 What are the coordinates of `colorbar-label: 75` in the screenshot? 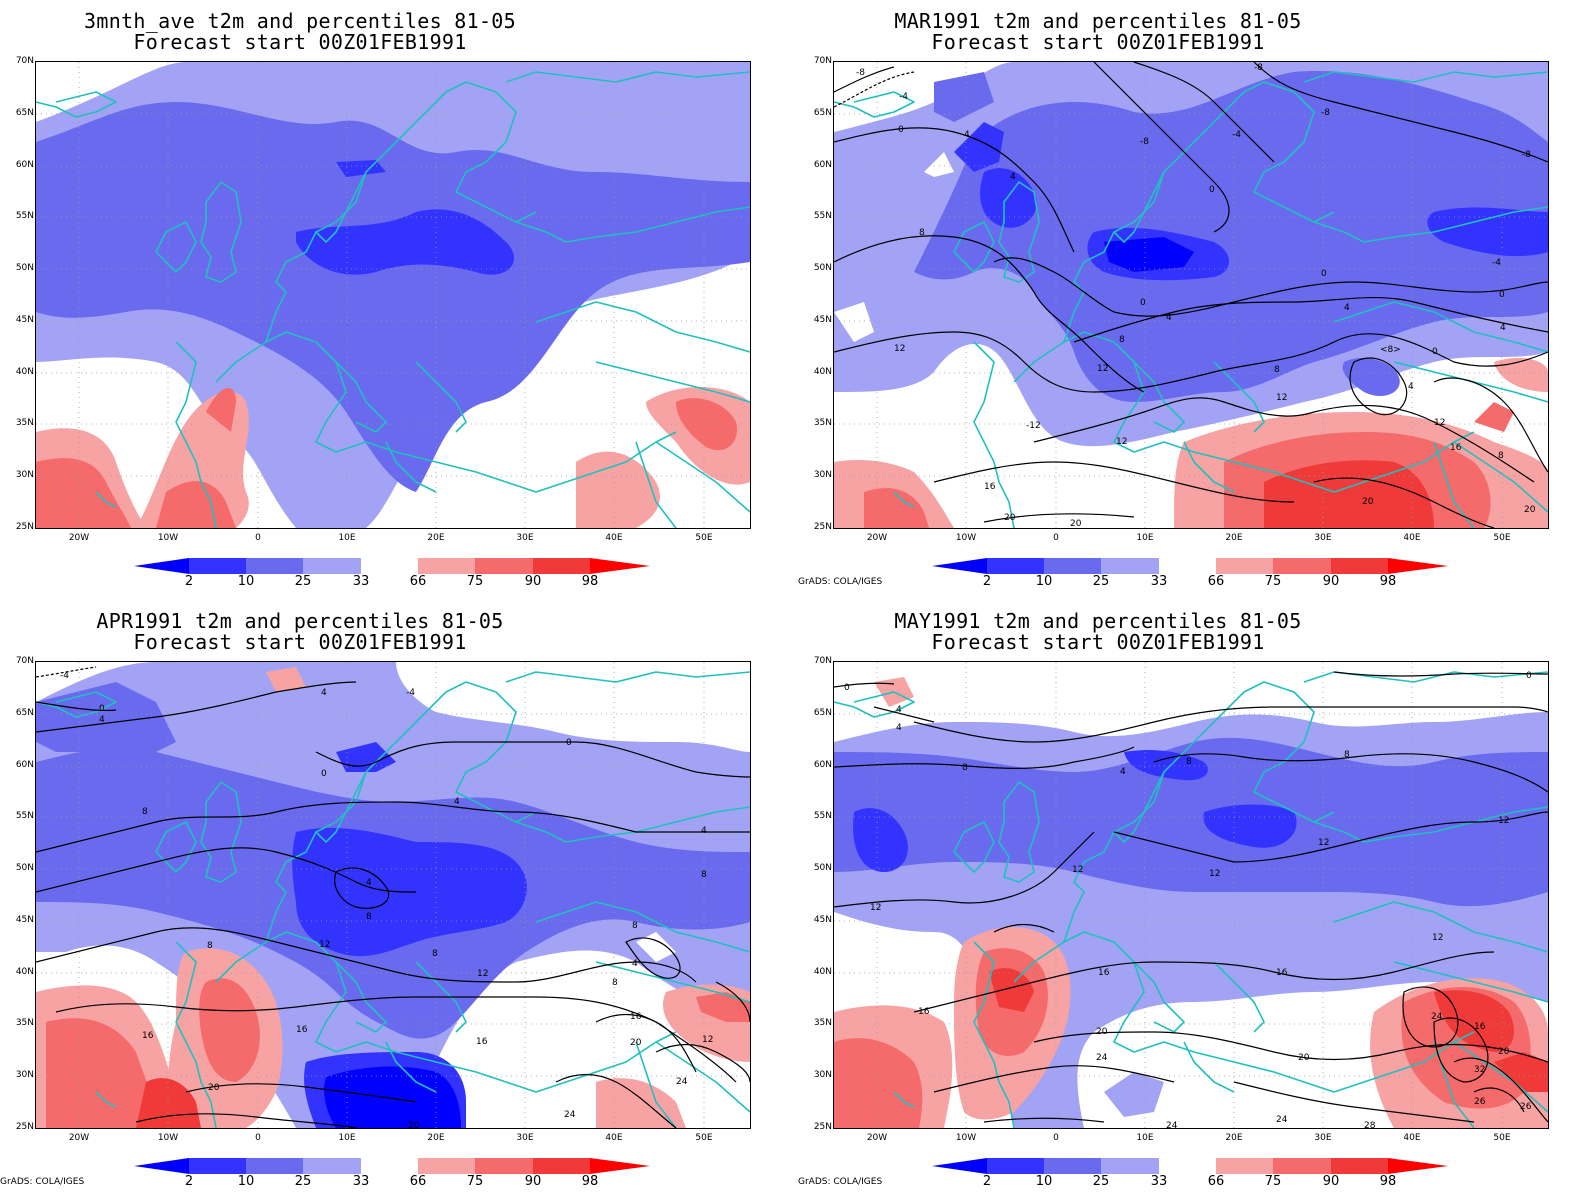 It's located at (475, 581).